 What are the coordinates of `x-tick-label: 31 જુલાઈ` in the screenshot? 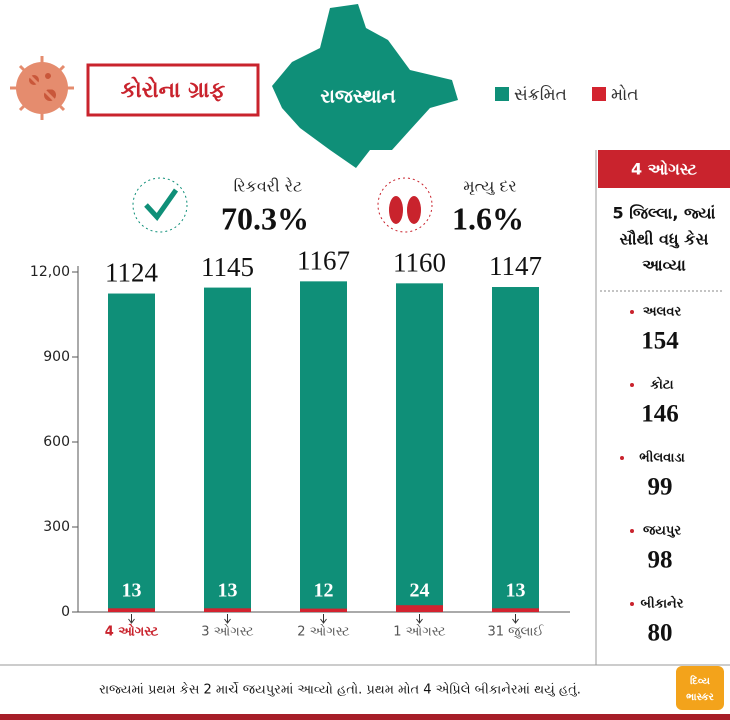 It's located at (515, 632).